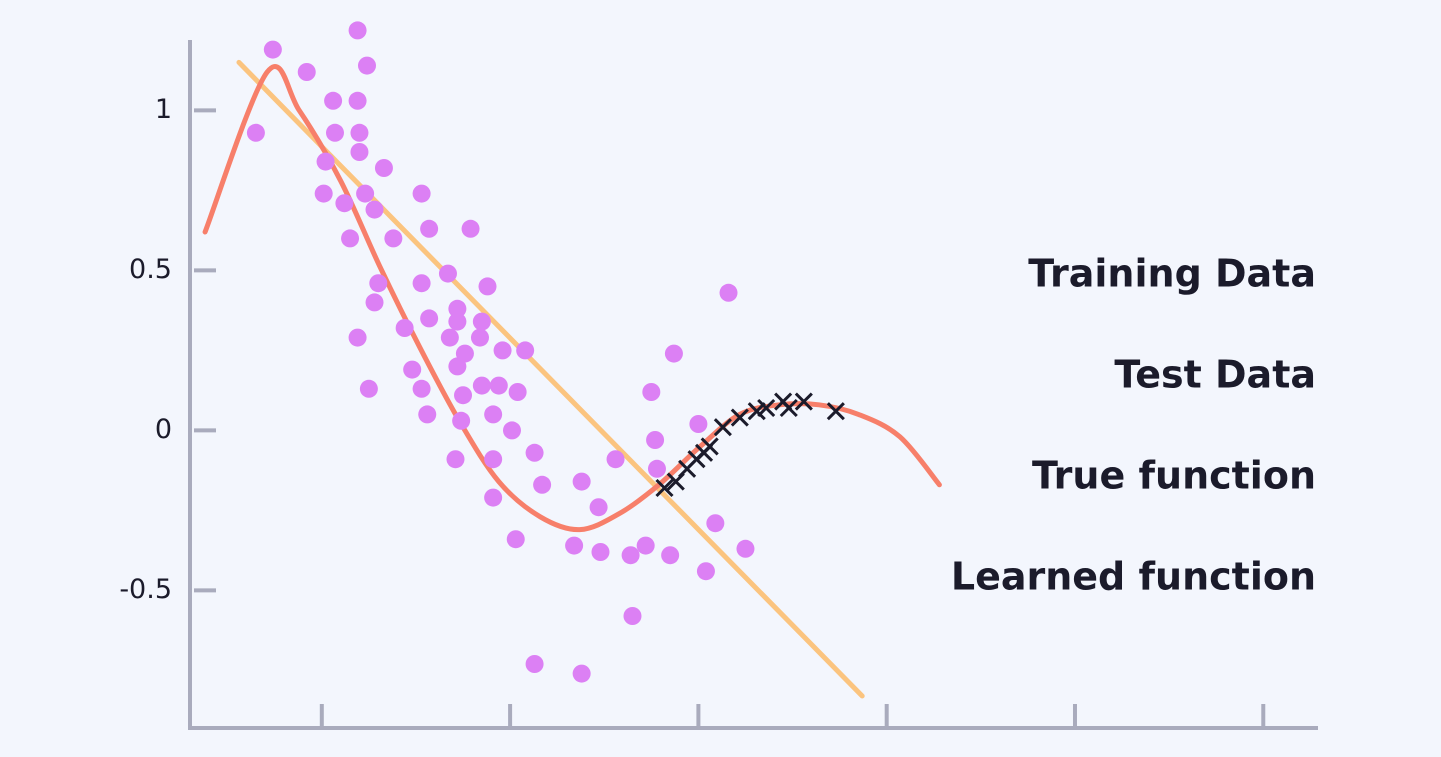 This screenshot has height=757, width=1441. Describe the element at coordinates (1172, 274) in the screenshot. I see `legend-label: Training Data` at that location.